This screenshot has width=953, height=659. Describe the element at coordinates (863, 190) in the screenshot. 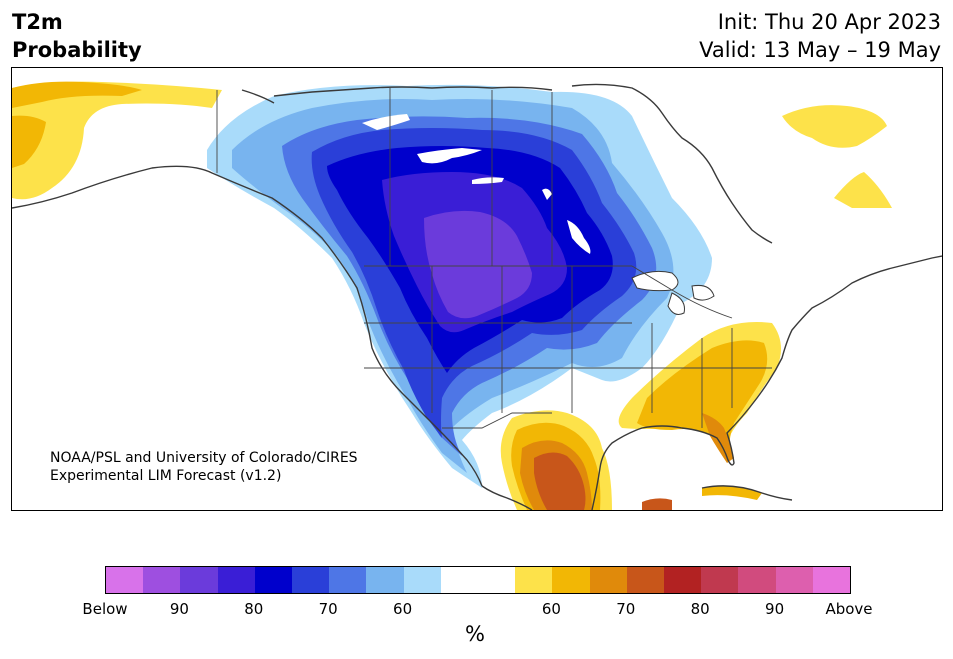

I see `labrador-above-60-region` at that location.